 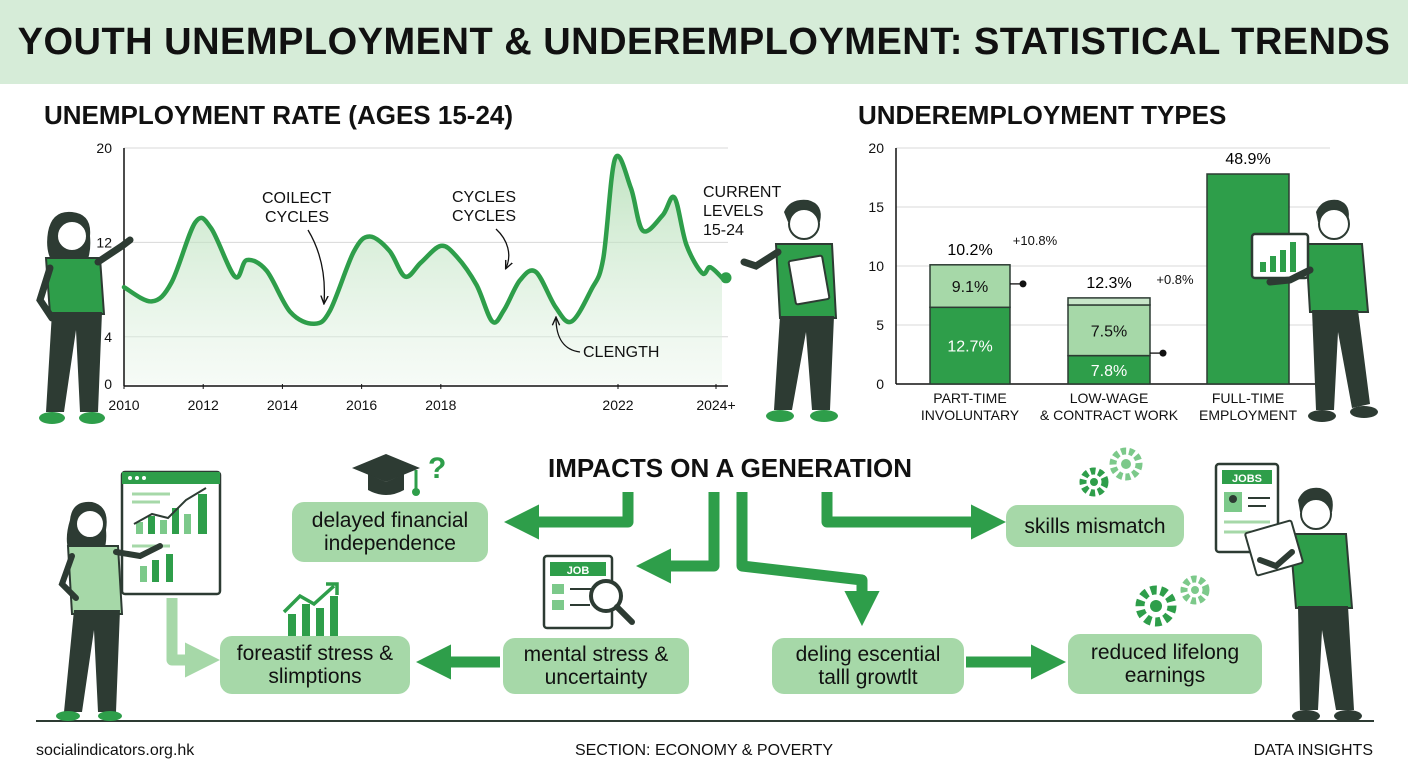 What do you see at coordinates (914, 516) in the screenshot?
I see `arrow-to-skills` at bounding box center [914, 516].